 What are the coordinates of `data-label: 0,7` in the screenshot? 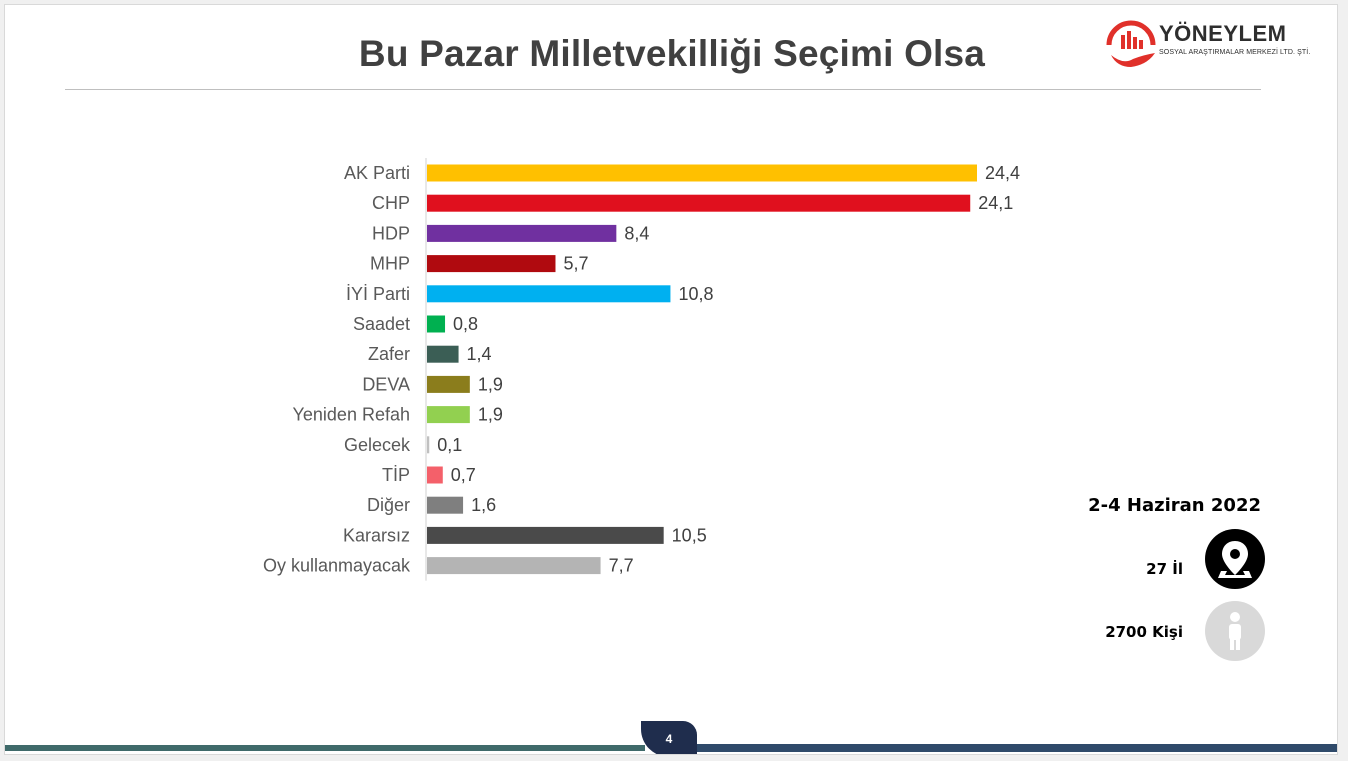 It's located at (463, 475).